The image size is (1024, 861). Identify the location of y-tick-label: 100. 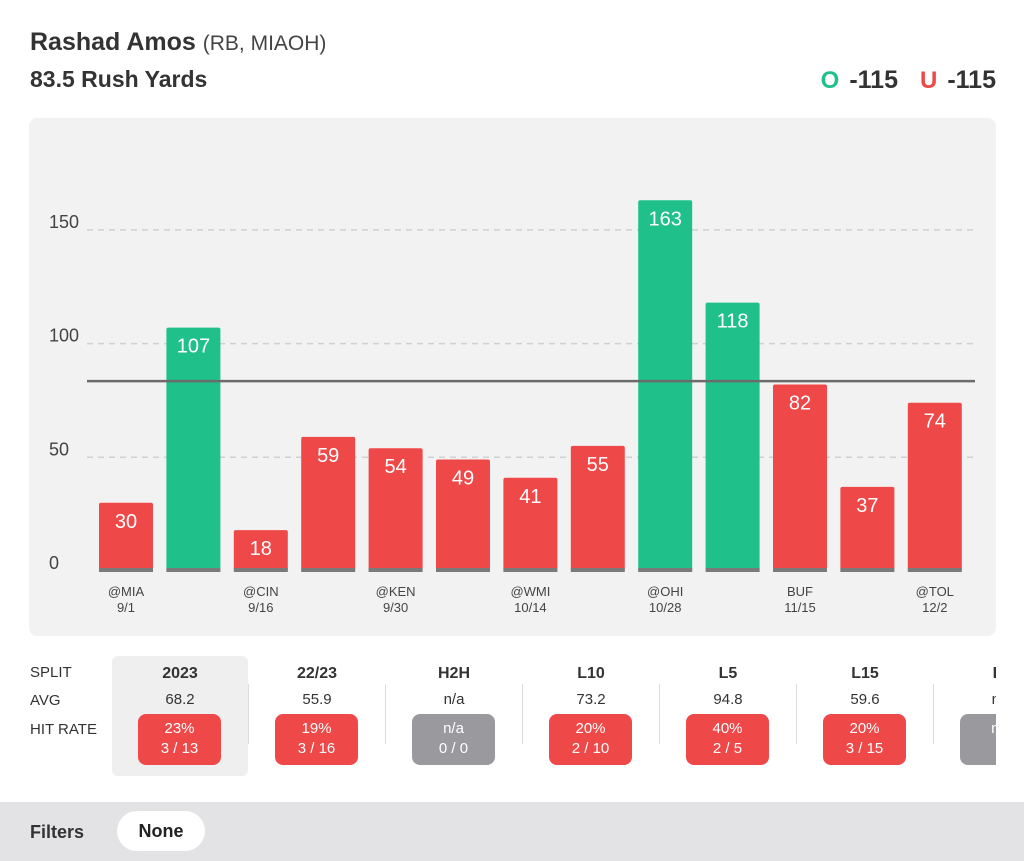
(64, 336).